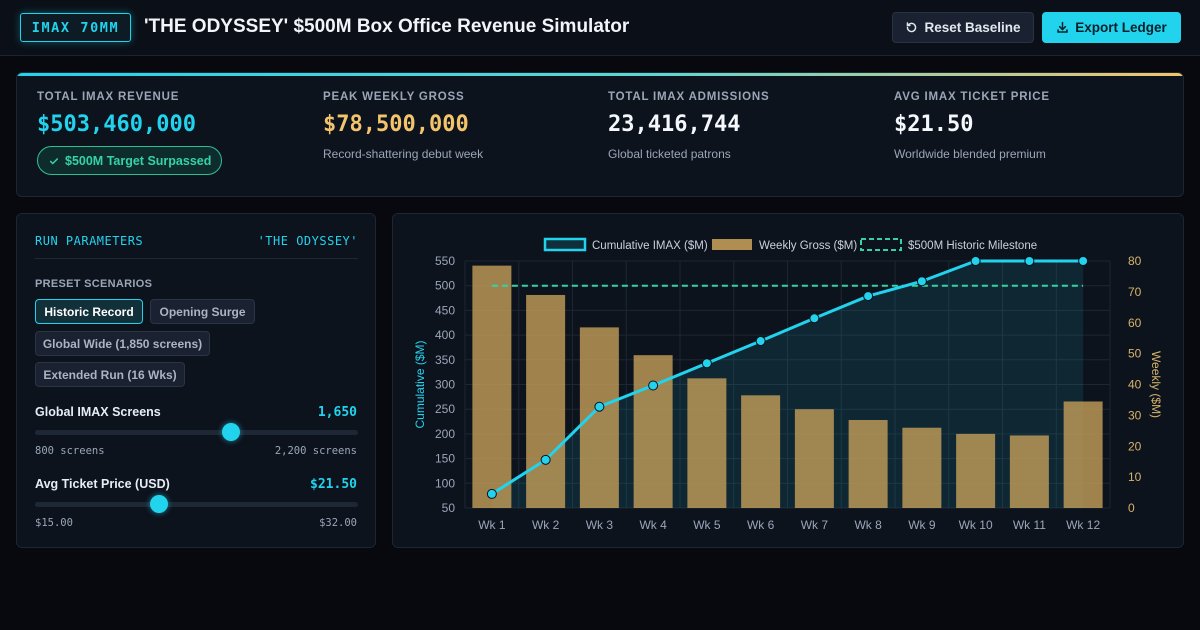 The image size is (1200, 630). Describe the element at coordinates (492, 525) in the screenshot. I see `x-tick-label: Wk 1` at that location.